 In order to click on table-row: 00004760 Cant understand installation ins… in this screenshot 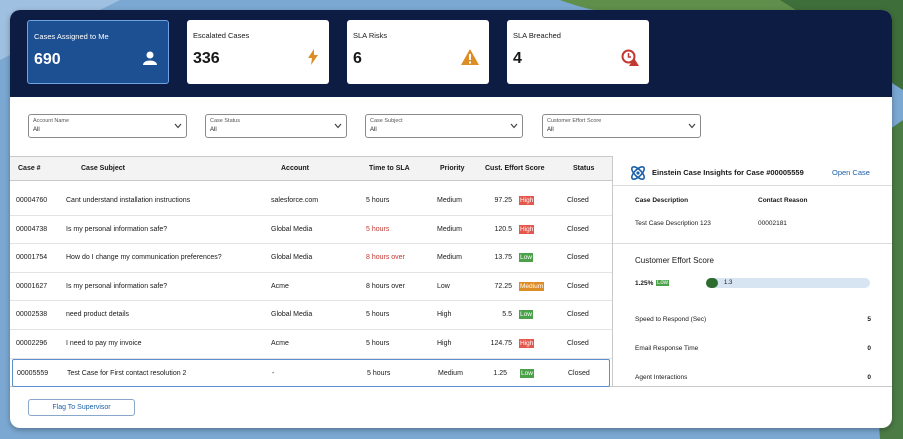, I will do `click(311, 201)`.